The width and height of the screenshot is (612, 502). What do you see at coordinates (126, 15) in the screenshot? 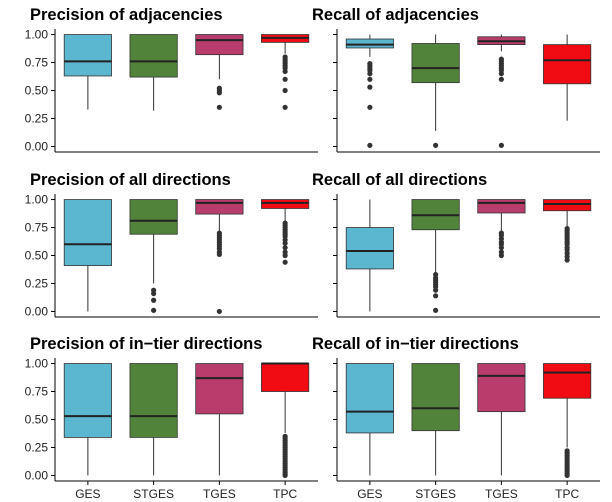
I see `panel-title: Precision of adjacencies` at bounding box center [126, 15].